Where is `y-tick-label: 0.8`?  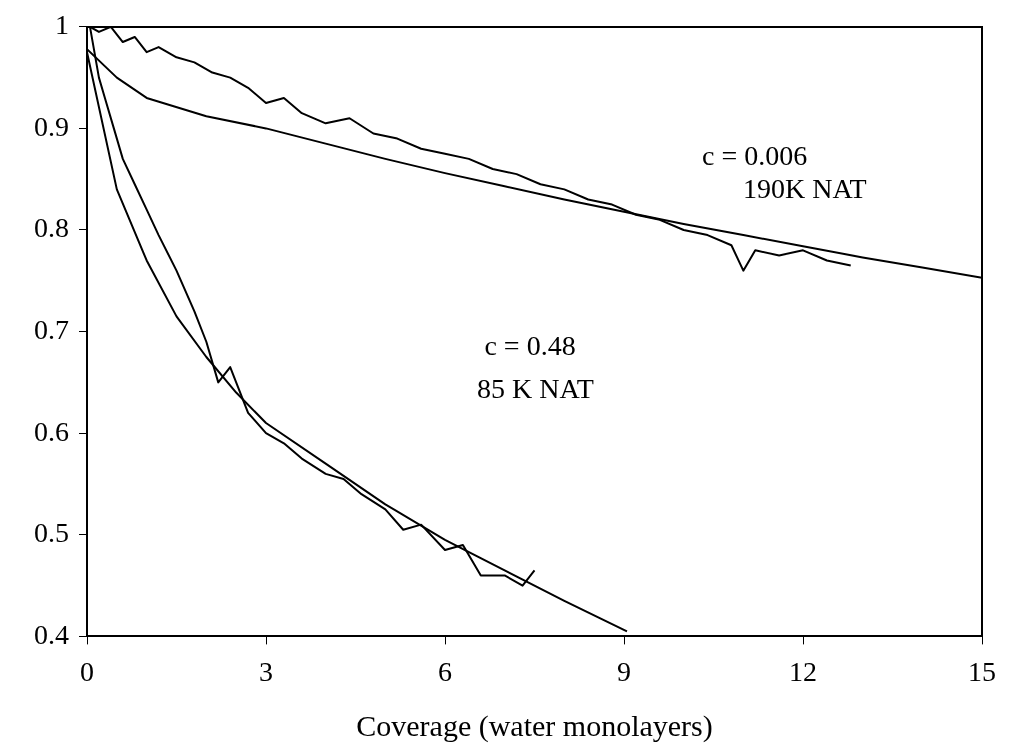
y-tick-label: 0.8 is located at coordinates (51, 228).